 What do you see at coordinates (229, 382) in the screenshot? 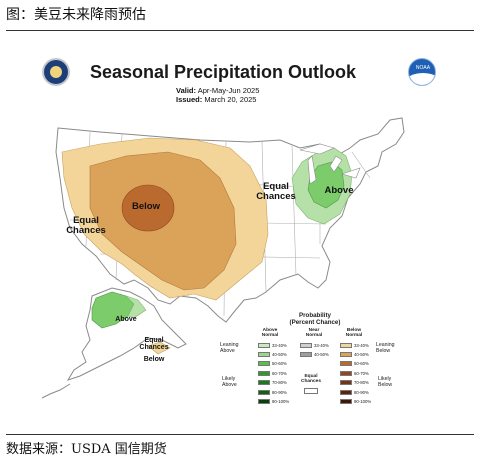
I see `legend-likely-above: Likely Above` at bounding box center [229, 382].